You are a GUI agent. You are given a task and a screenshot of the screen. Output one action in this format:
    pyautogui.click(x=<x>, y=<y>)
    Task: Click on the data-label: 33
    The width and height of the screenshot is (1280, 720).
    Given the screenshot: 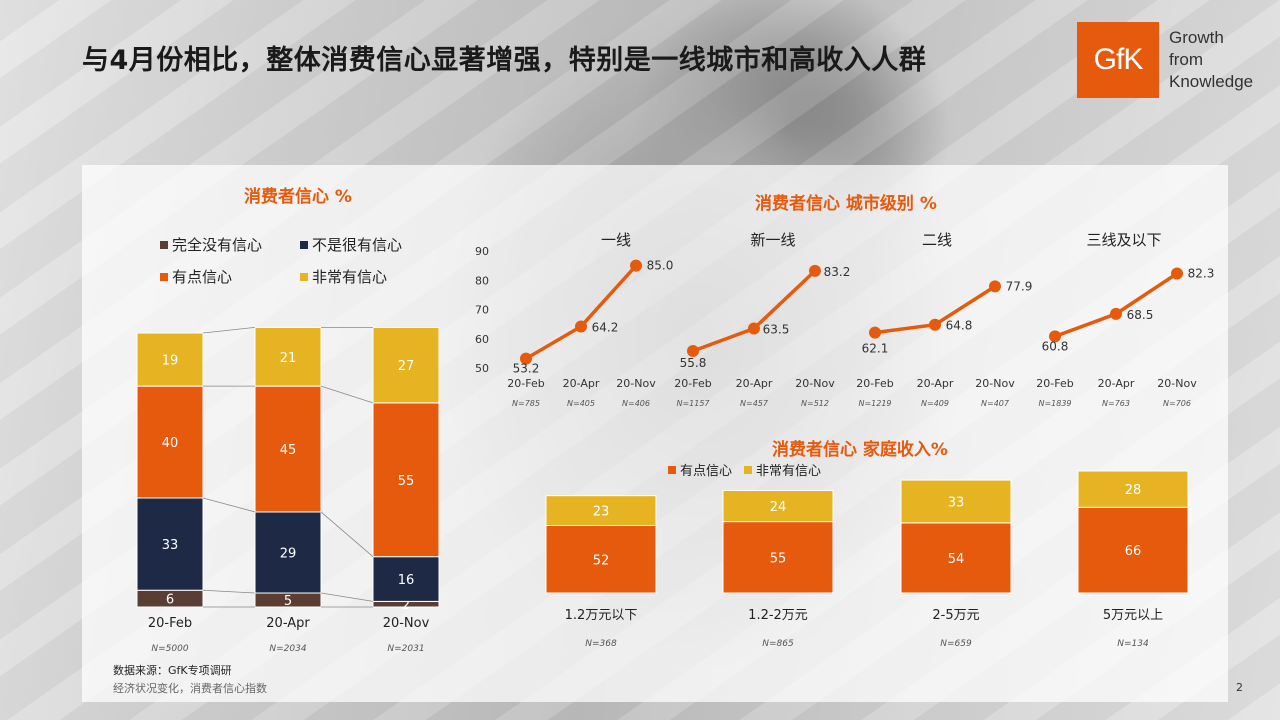 What is the action you would take?
    pyautogui.click(x=956, y=503)
    